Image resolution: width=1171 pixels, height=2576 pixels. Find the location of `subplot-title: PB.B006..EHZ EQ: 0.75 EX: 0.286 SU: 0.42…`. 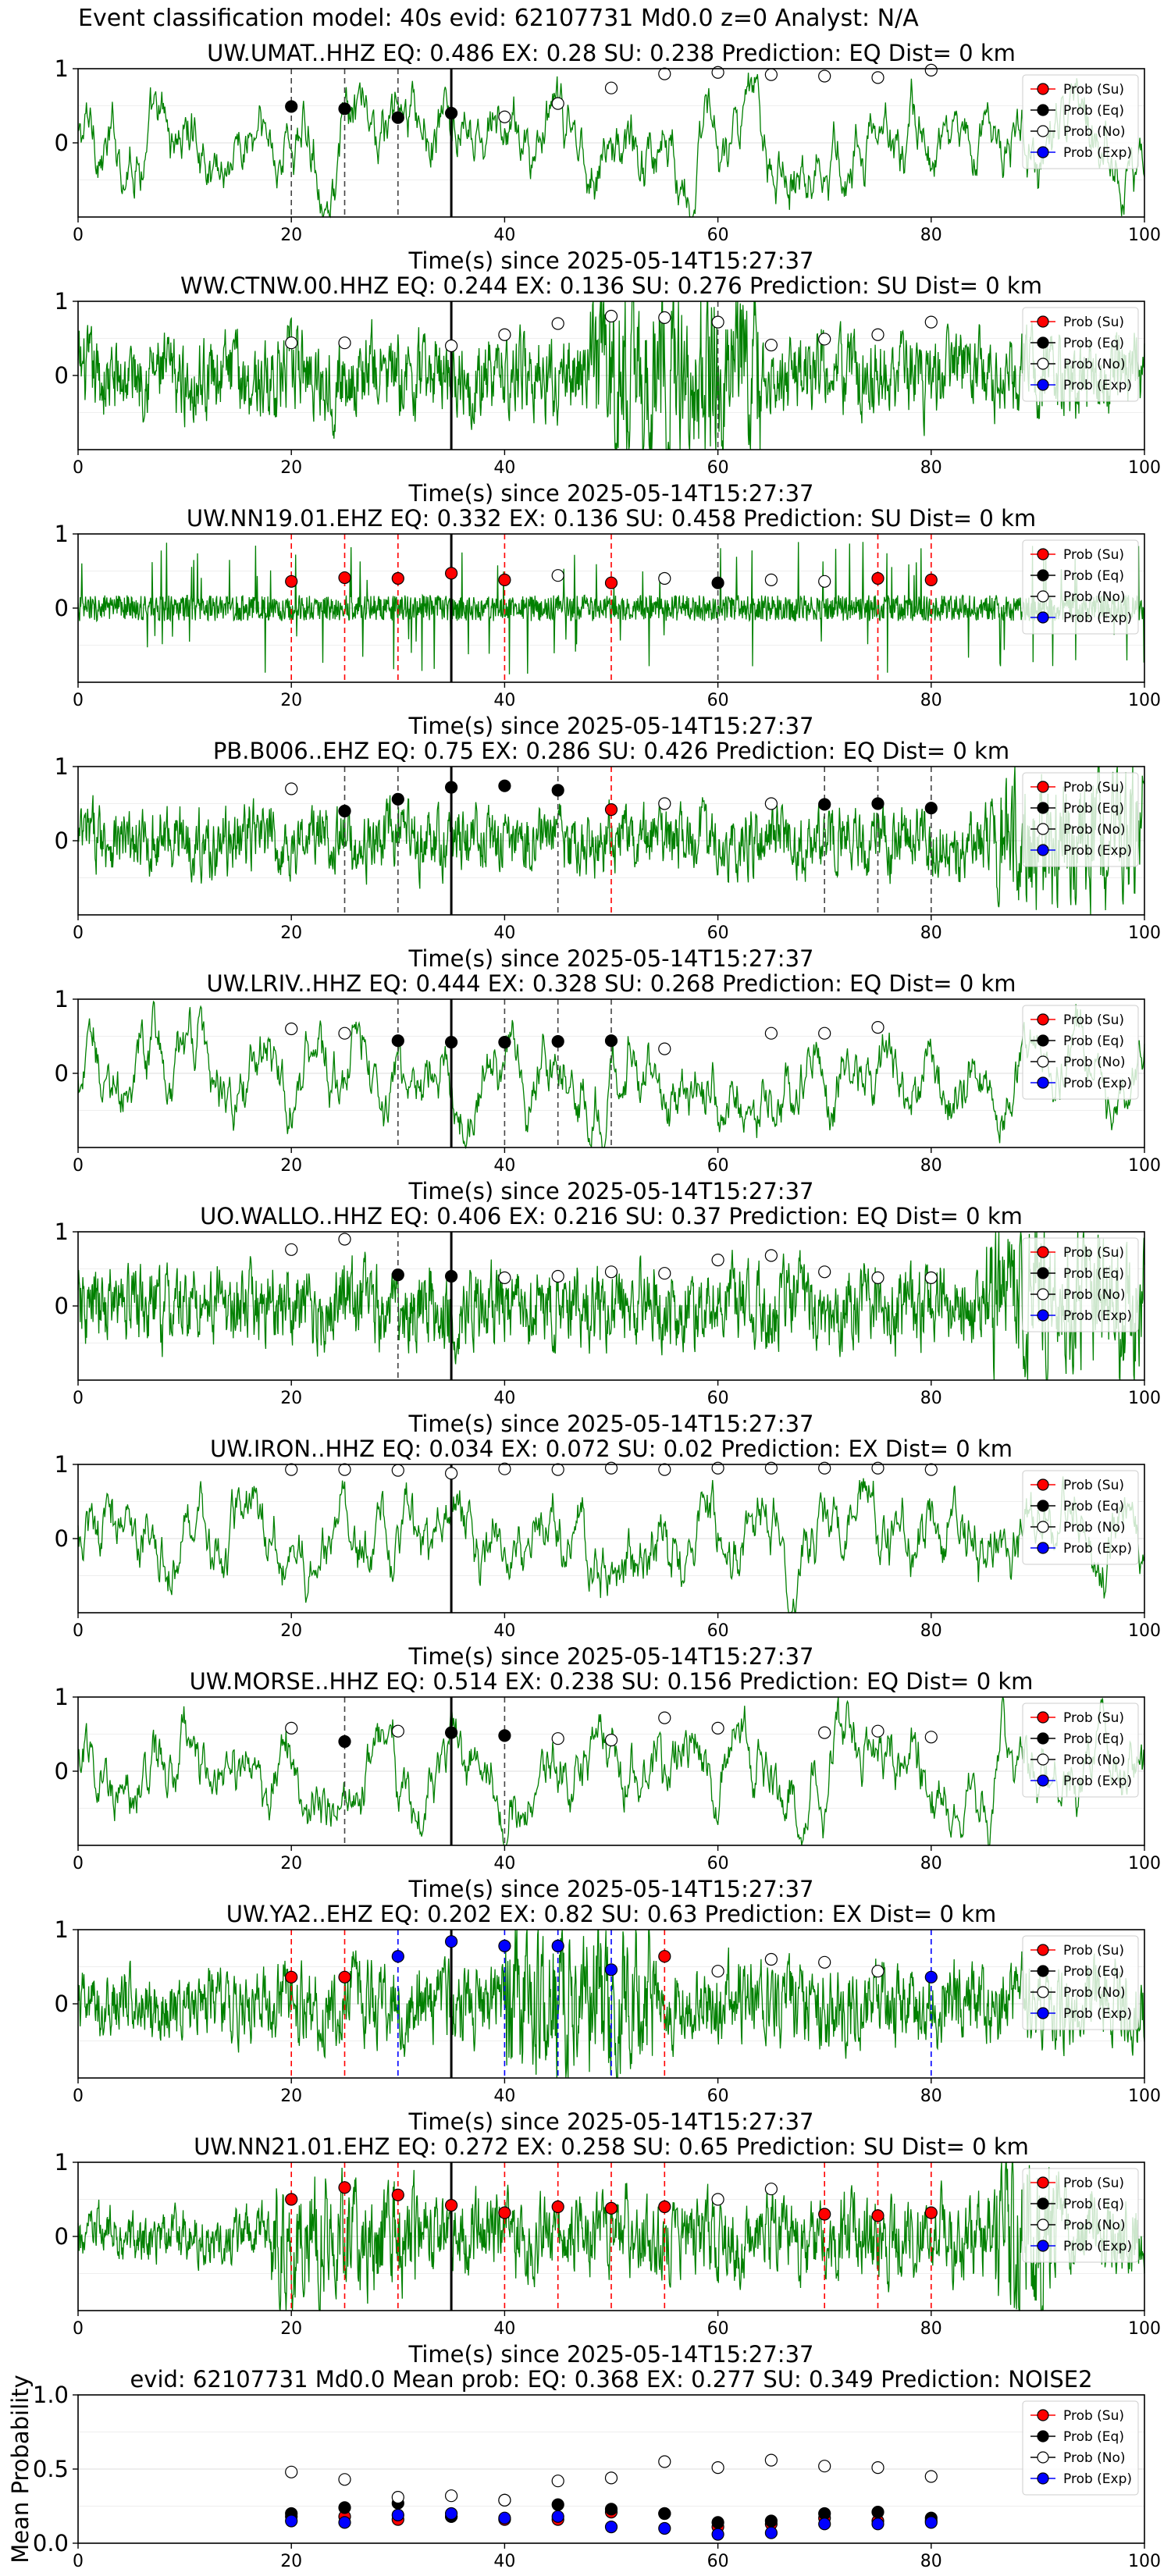

subplot-title: PB.B006..EHZ EQ: 0.75 EX: 0.286 SU: 0.42… is located at coordinates (611, 751).